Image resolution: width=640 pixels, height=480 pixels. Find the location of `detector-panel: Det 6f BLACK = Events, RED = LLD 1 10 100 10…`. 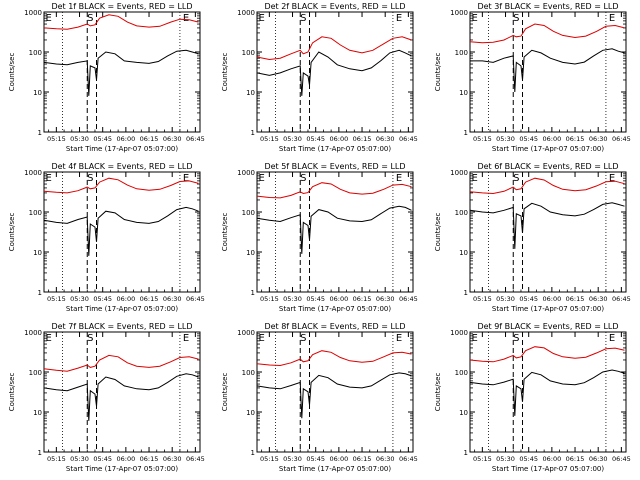

detector-panel: Det 6f BLACK = Events, RED = LLD 1 10 100 10… is located at coordinates (532, 240).